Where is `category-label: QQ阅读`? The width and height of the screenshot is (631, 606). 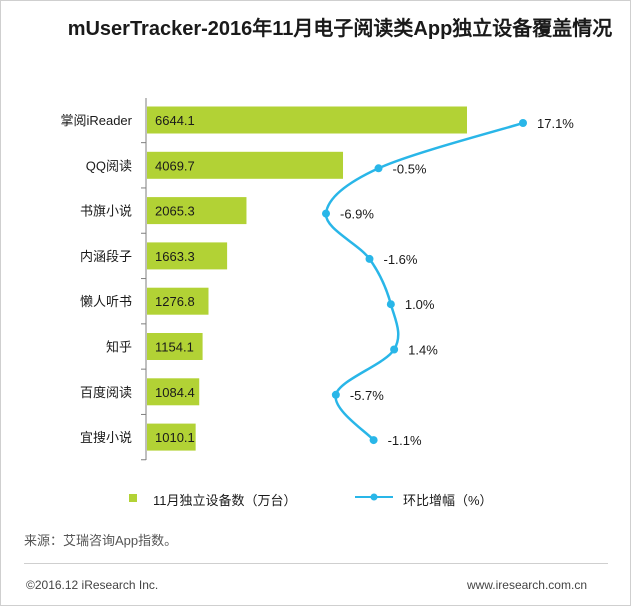 category-label: QQ阅读 is located at coordinates (109, 165).